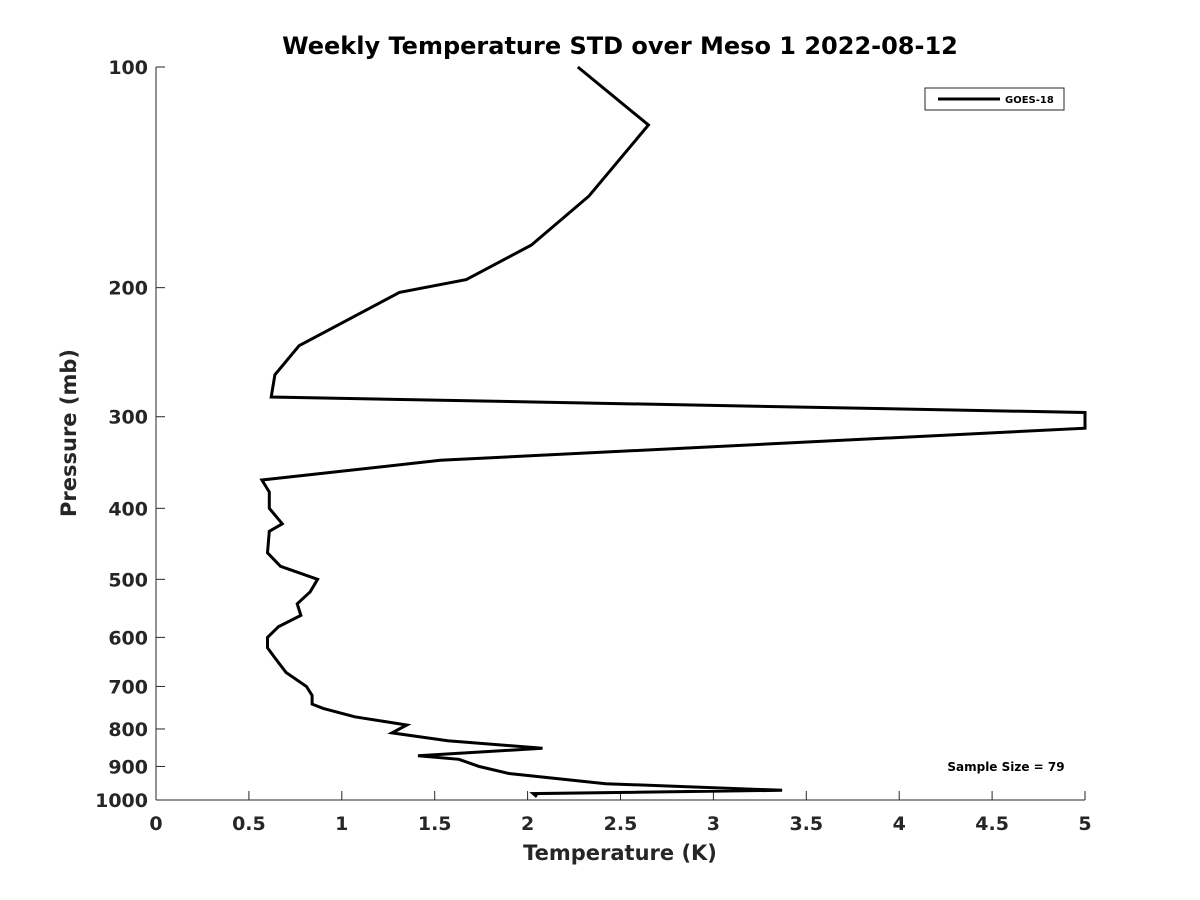 The height and width of the screenshot is (900, 1200). I want to click on x-tick-label: 2, so click(527, 824).